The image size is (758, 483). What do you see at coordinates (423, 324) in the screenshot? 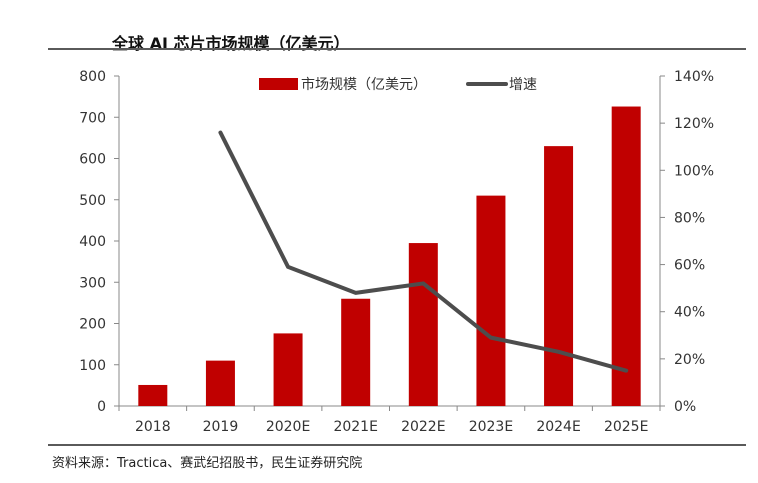
I see `bar-2022E` at bounding box center [423, 324].